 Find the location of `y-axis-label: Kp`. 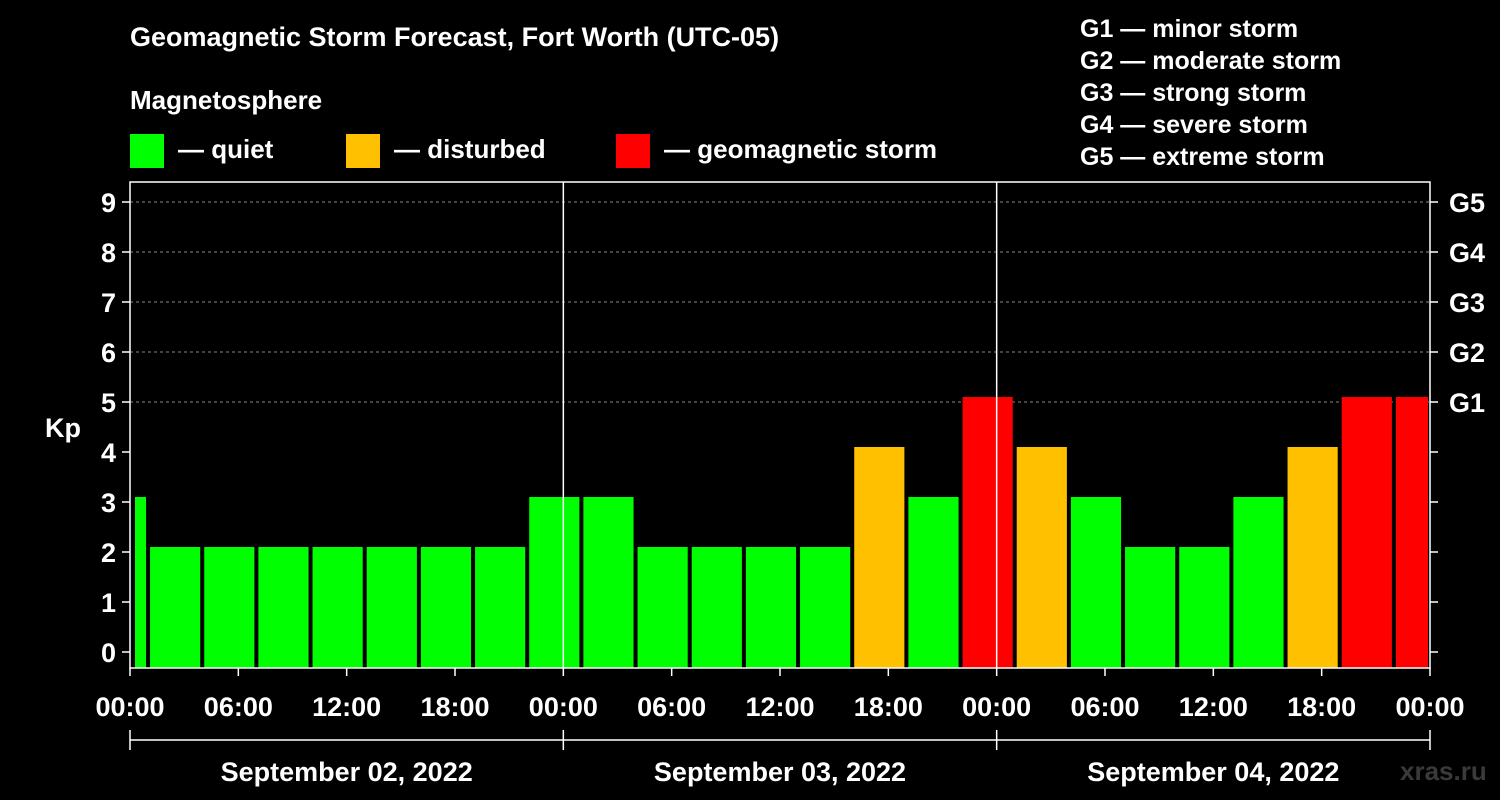

y-axis-label: Kp is located at coordinates (63, 428).